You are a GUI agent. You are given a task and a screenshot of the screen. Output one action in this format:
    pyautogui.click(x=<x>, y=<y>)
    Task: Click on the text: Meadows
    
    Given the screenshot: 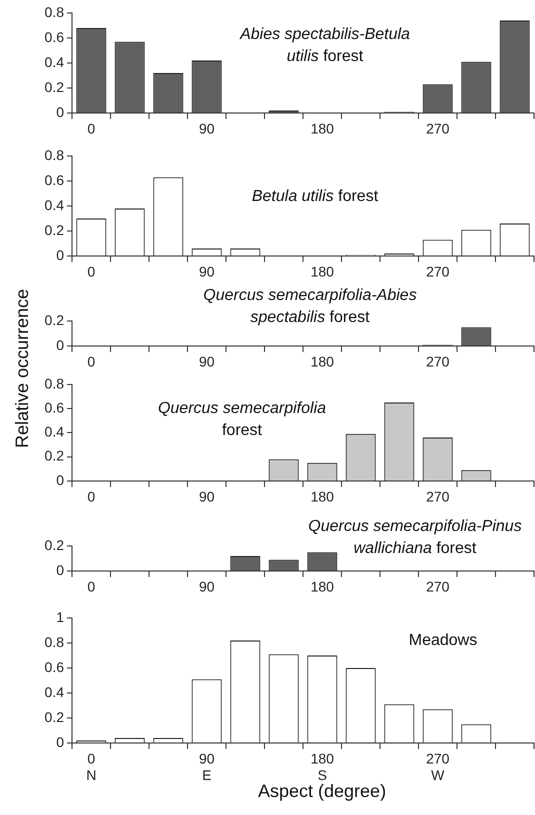 What is the action you would take?
    pyautogui.click(x=443, y=641)
    